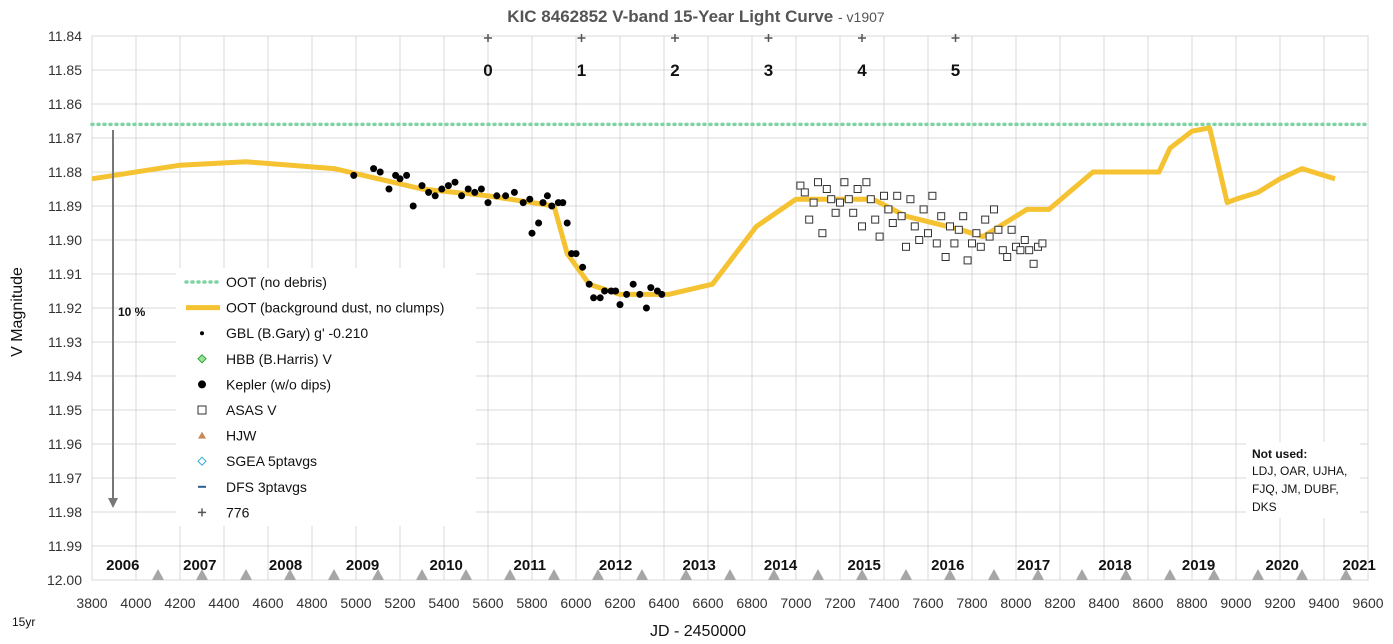 The image size is (1393, 644). I want to click on x-tick-label: 6800, so click(751, 603).